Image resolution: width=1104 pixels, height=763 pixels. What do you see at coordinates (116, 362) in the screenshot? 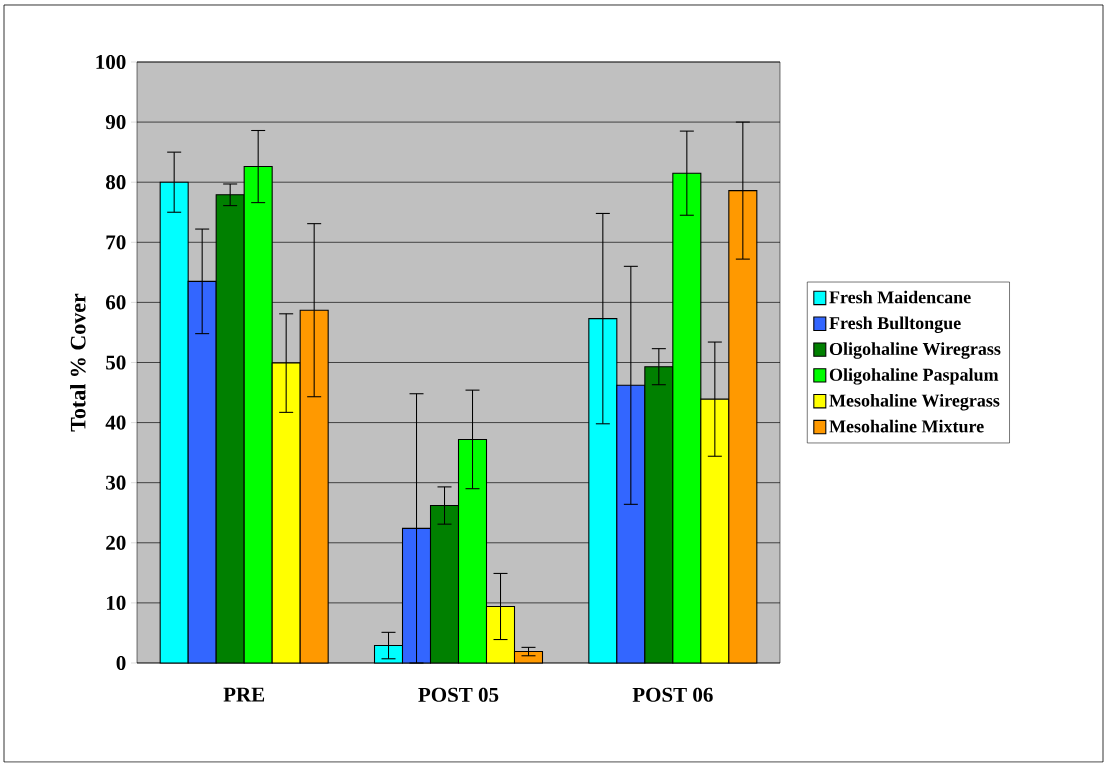
I see `y-tick-label: 50` at bounding box center [116, 362].